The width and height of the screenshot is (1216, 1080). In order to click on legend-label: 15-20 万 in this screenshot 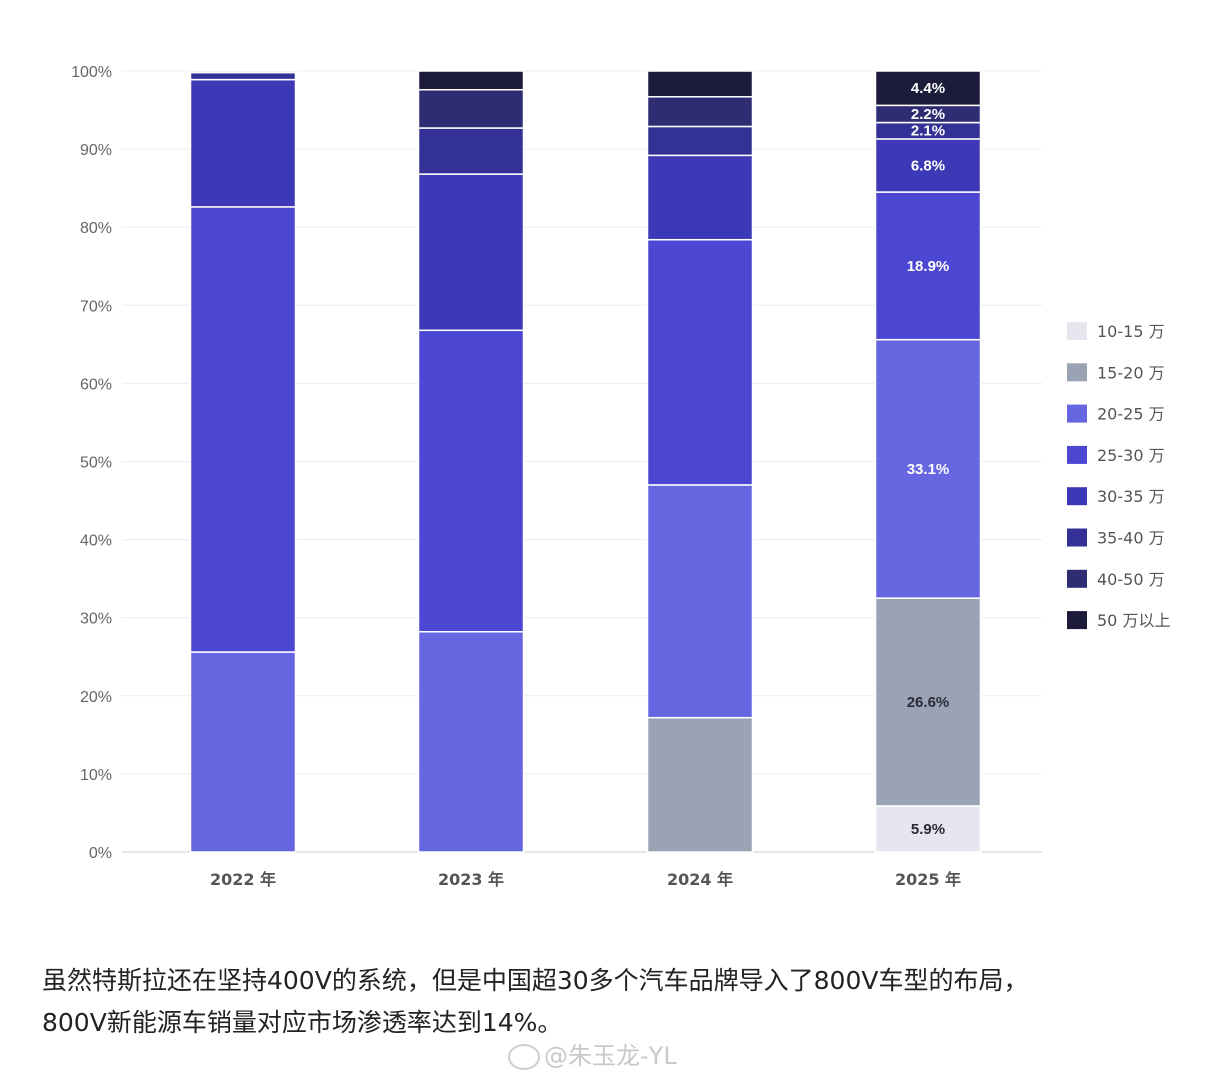, I will do `click(1131, 372)`.